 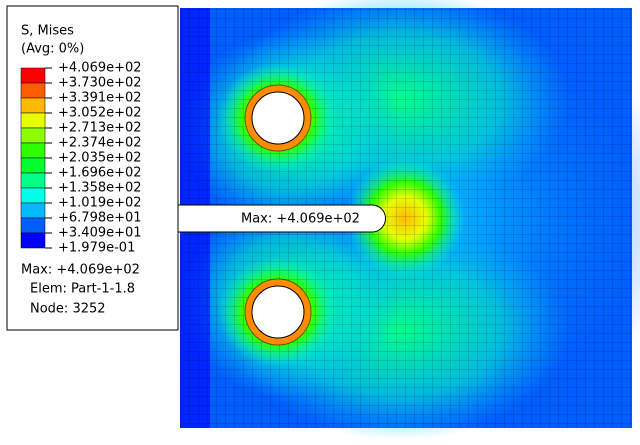 I want to click on legend-label: +1.358e+02, so click(x=100, y=188).